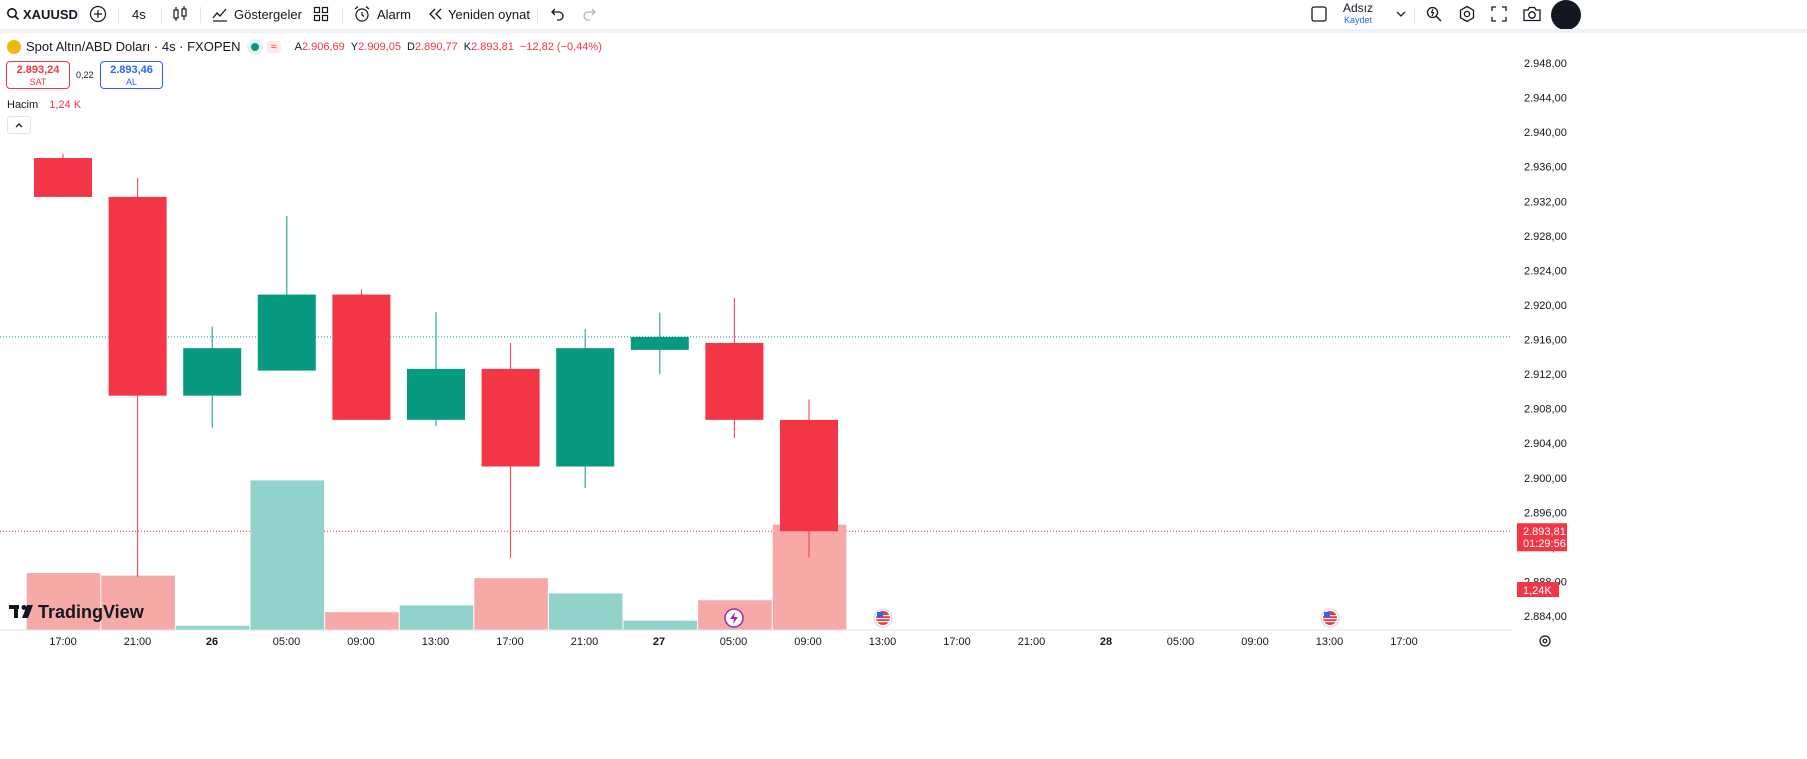 Image resolution: width=1807 pixels, height=759 pixels. Describe the element at coordinates (1499, 14) in the screenshot. I see `fullscreen-button` at that location.